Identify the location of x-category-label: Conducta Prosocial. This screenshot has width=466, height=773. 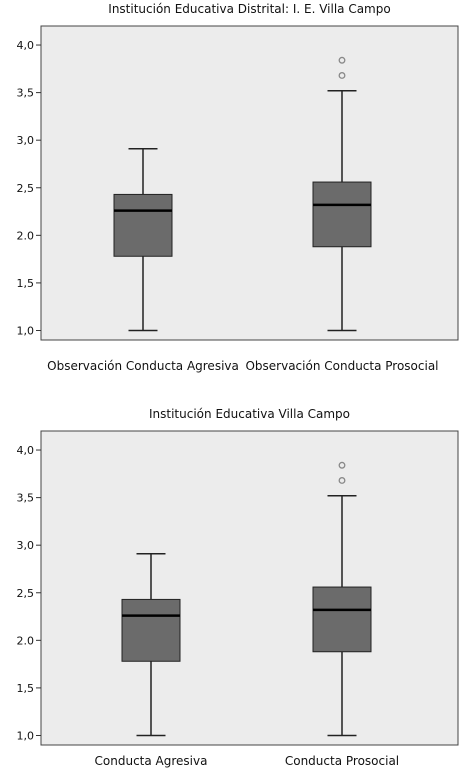
(342, 761).